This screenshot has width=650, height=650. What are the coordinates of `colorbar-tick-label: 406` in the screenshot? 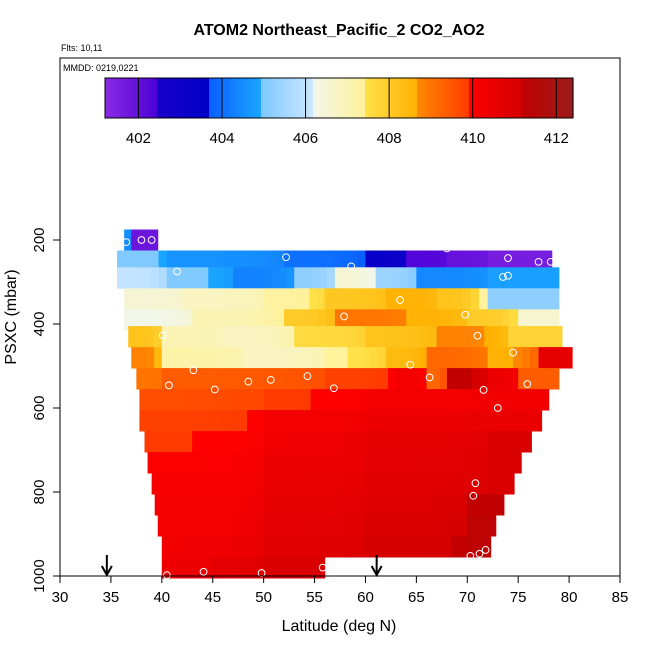 It's located at (305, 138).